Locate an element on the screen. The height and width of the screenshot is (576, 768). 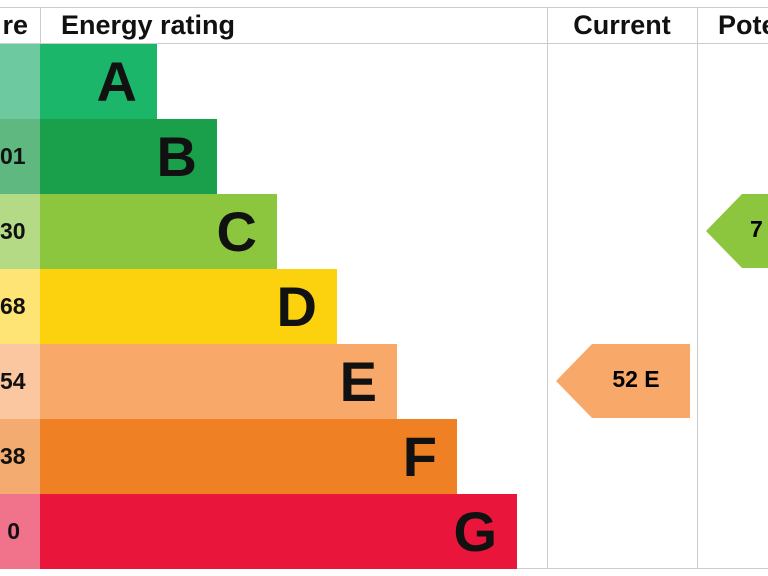
potential-header: Pote is located at coordinates (743, 25).